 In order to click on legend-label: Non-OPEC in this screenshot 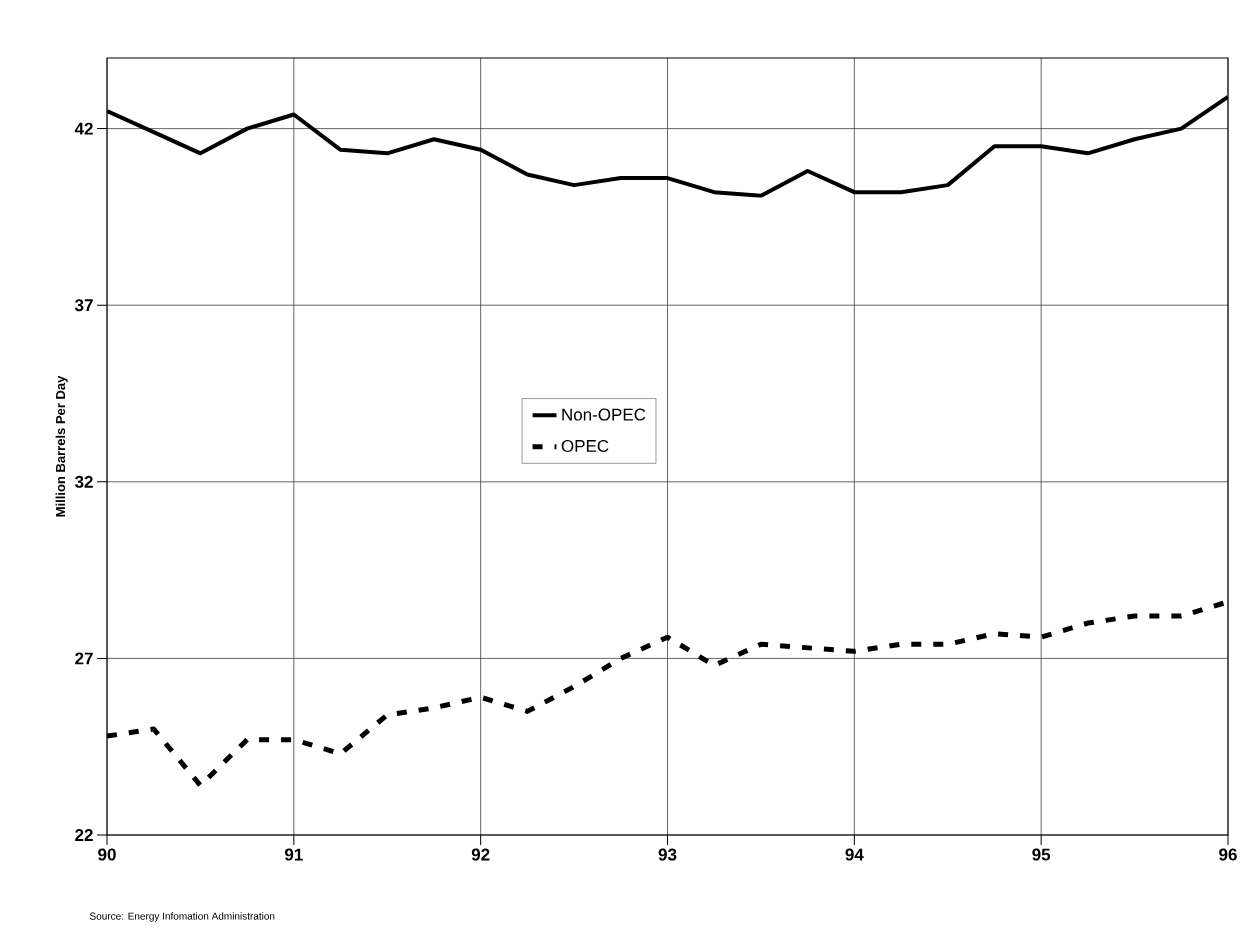, I will do `click(604, 414)`.